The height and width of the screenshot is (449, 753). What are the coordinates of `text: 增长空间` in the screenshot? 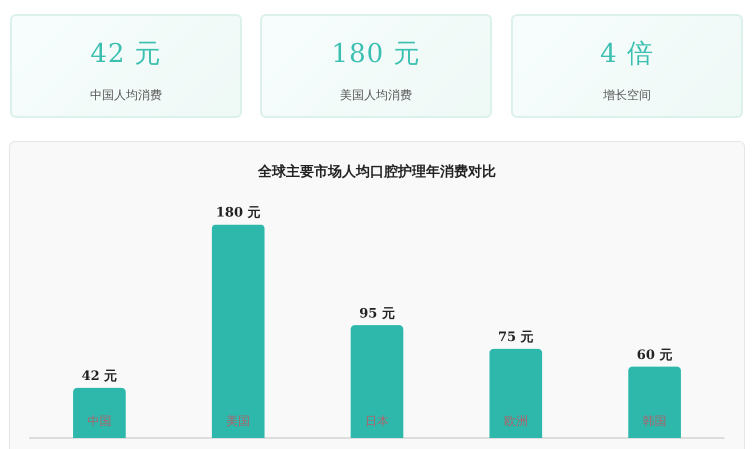 It's located at (627, 95).